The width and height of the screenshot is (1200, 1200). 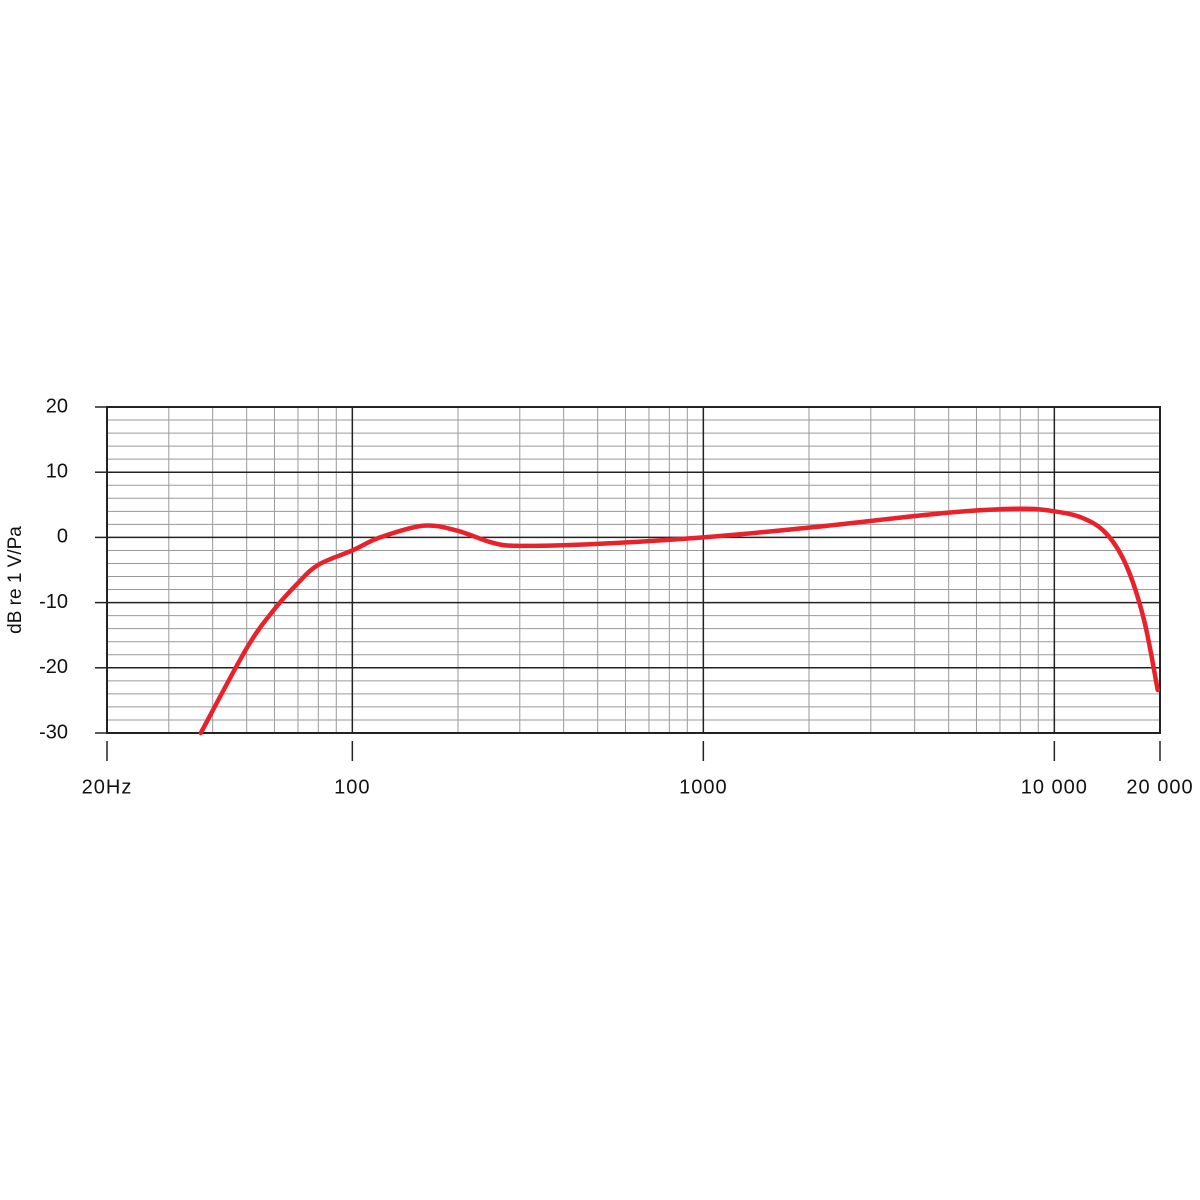 I want to click on x-tick-label: 20Hz, so click(x=107, y=787).